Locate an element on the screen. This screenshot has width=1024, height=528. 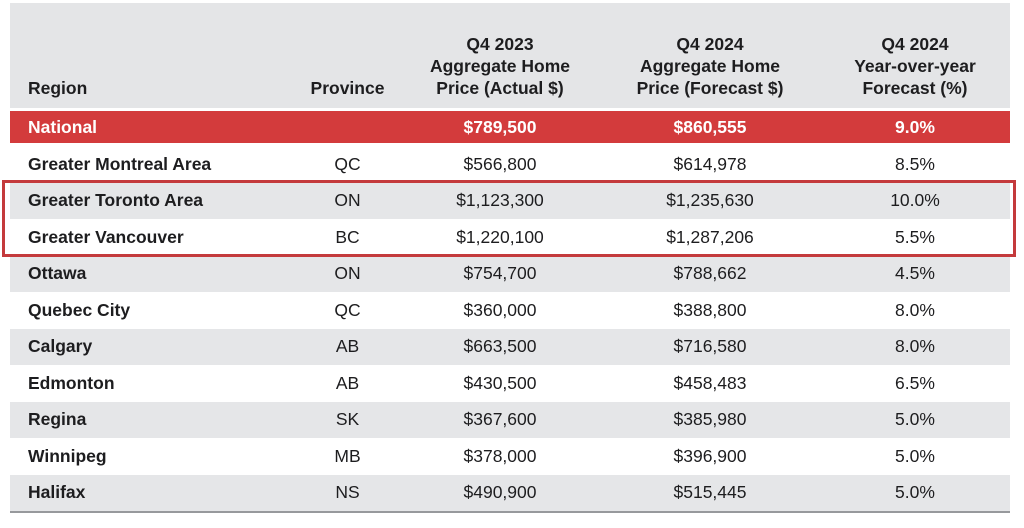
q4_2024_forecast-cell: $860,555 is located at coordinates (710, 126).